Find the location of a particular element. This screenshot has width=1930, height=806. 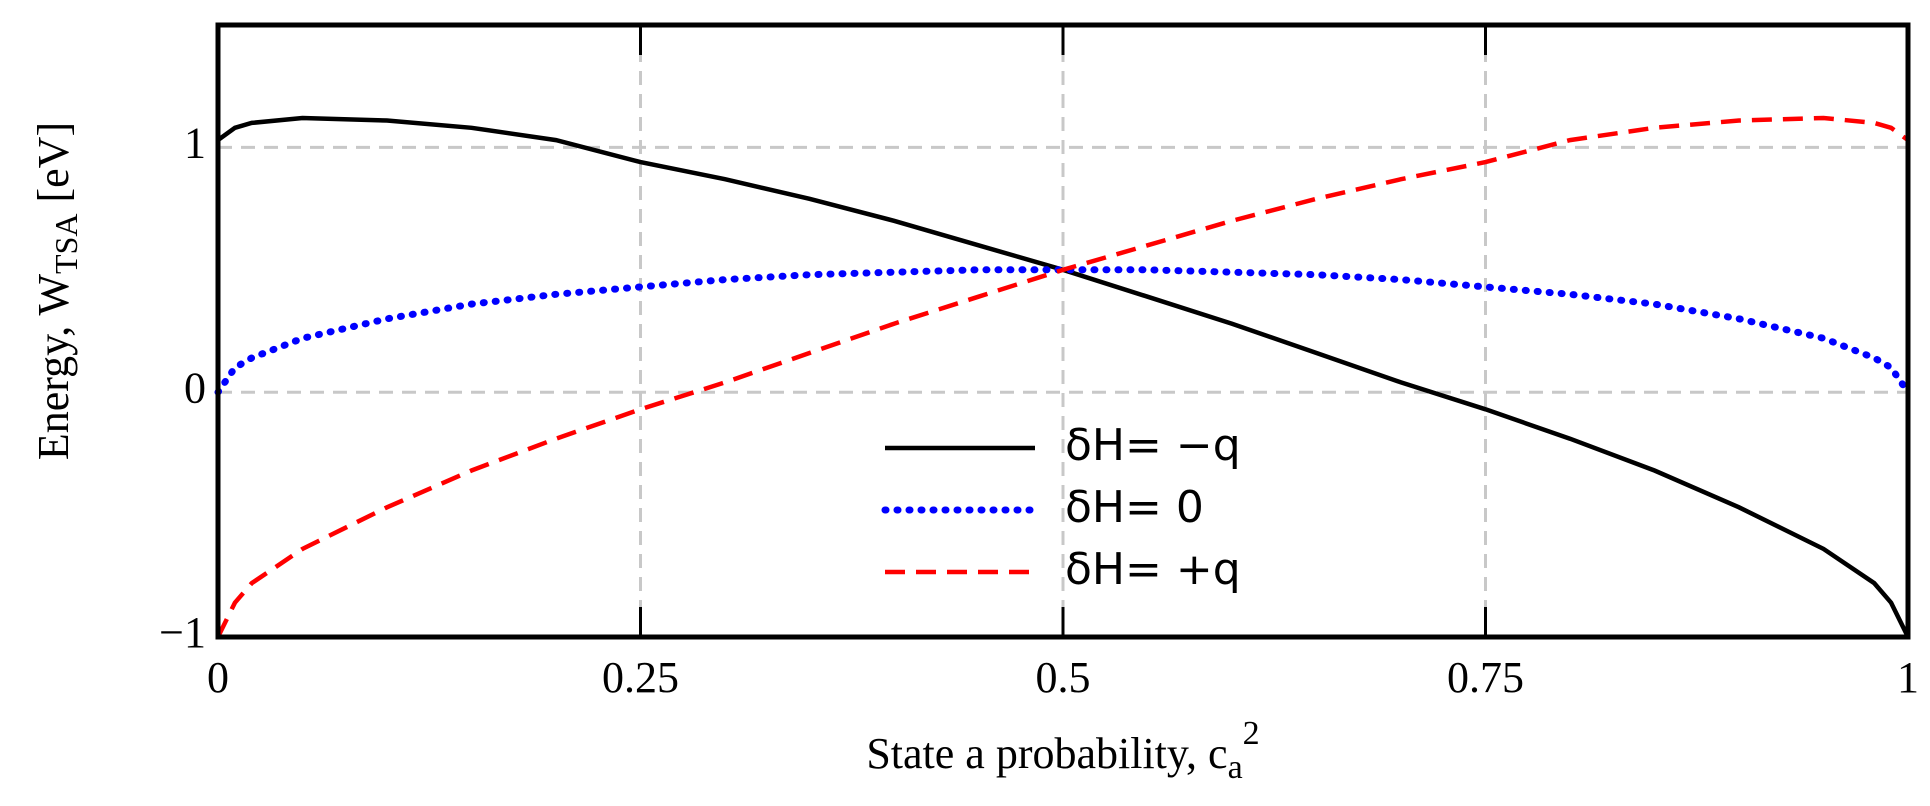

x-tick-label: 0.5 is located at coordinates (1063, 677).